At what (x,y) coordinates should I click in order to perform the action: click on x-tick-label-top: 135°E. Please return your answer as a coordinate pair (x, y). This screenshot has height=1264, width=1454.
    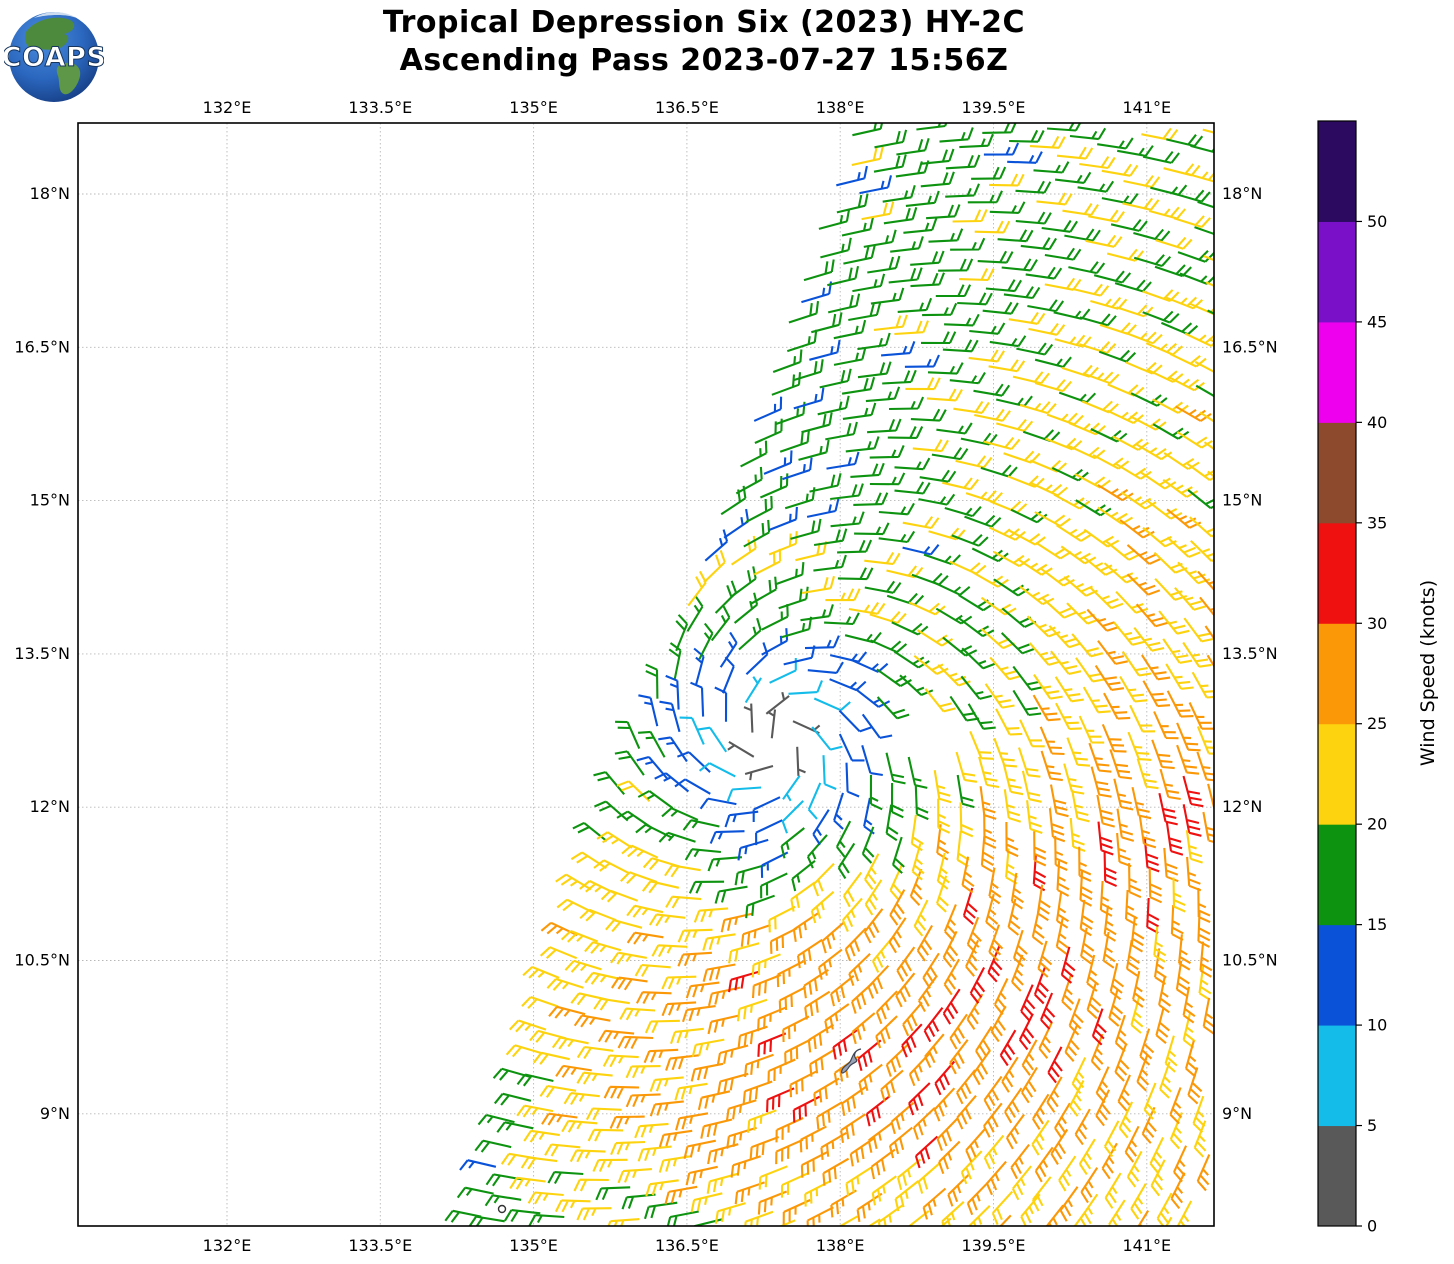
    Looking at the image, I should click on (533, 107).